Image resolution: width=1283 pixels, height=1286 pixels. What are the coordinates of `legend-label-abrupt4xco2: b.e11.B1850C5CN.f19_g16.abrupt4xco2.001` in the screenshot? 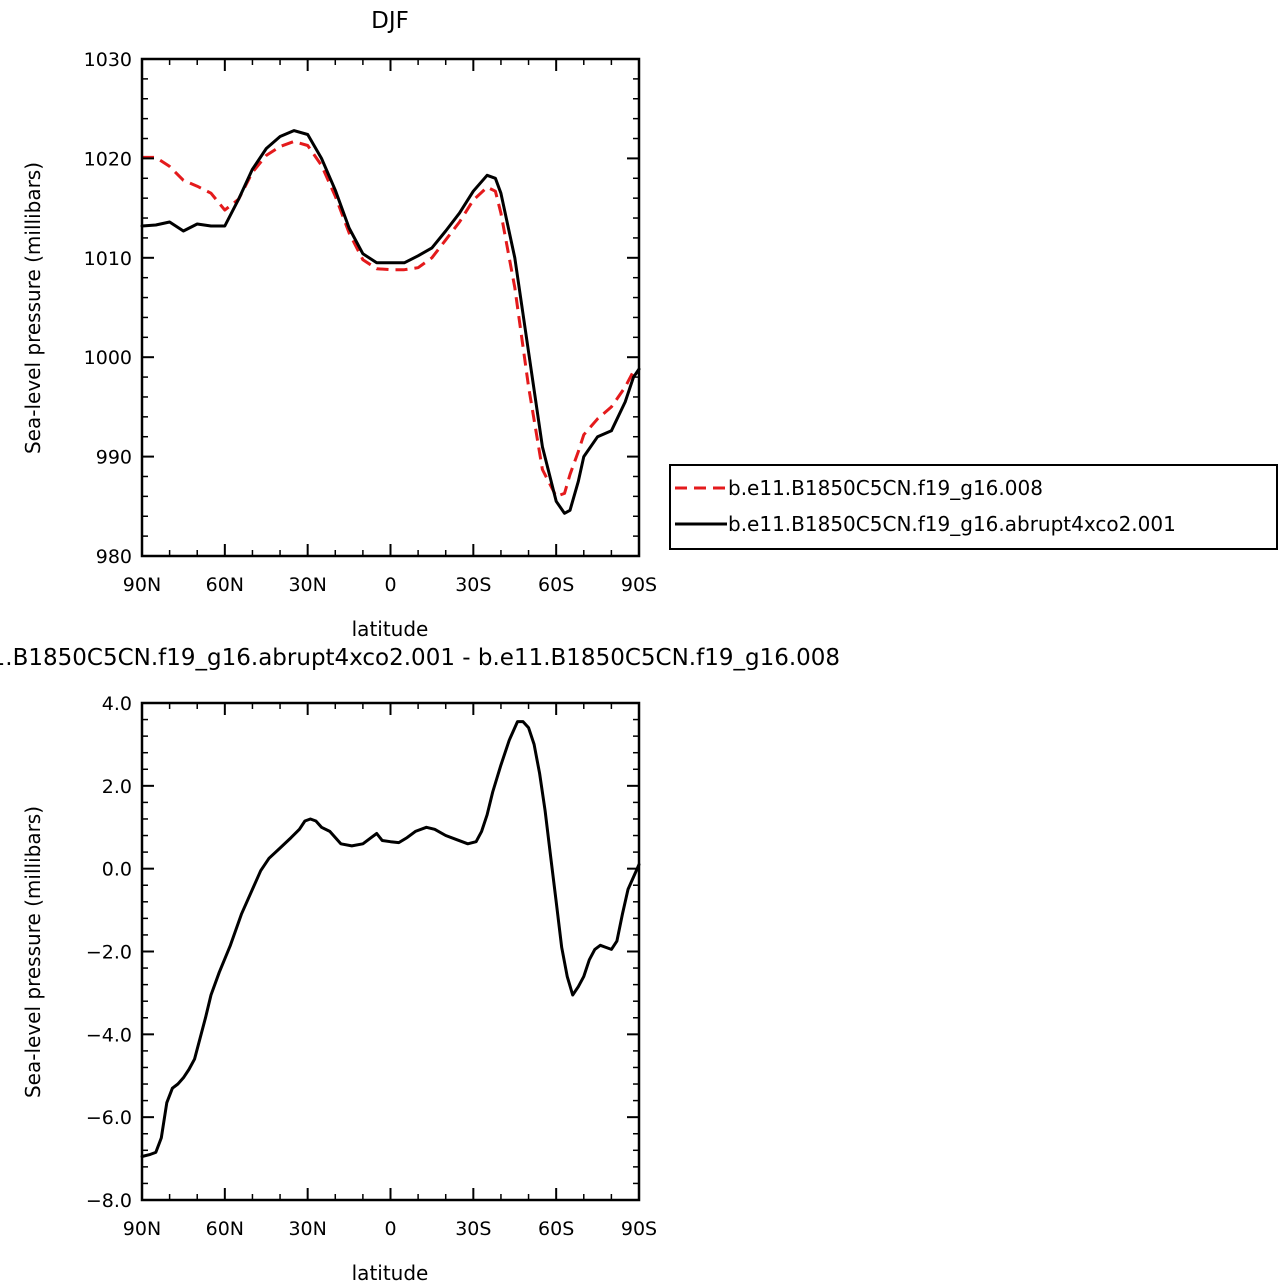 It's located at (952, 524).